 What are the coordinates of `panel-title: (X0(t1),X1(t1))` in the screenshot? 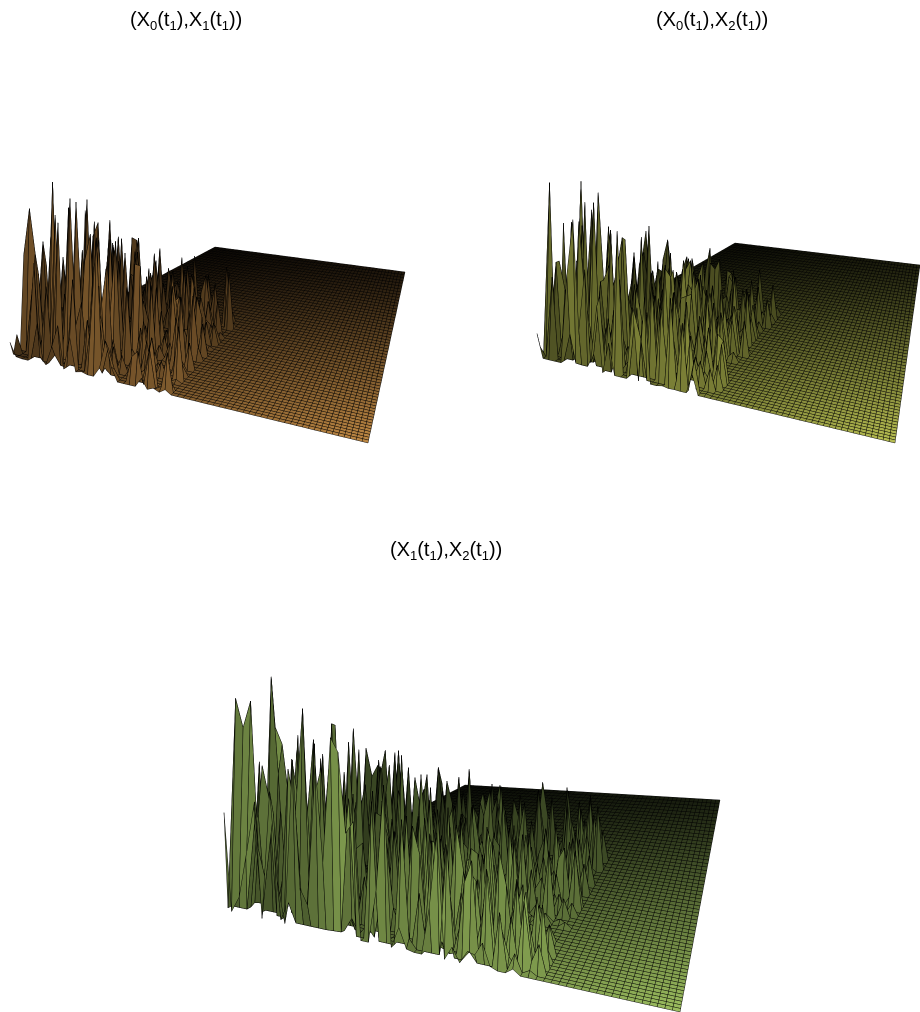 It's located at (186, 21).